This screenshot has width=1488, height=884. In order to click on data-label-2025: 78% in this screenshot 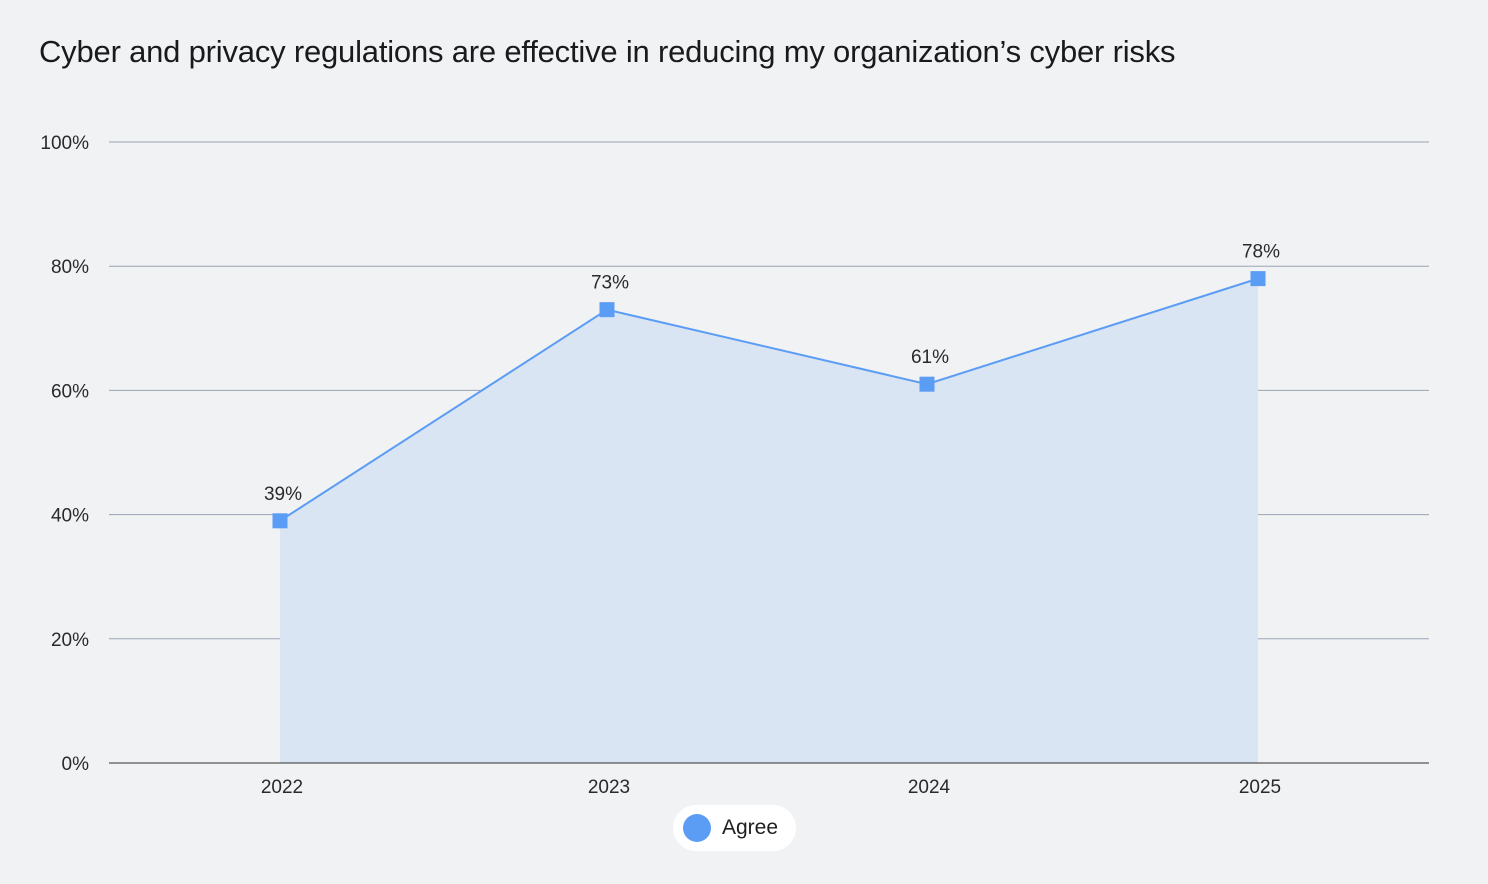, I will do `click(1261, 252)`.